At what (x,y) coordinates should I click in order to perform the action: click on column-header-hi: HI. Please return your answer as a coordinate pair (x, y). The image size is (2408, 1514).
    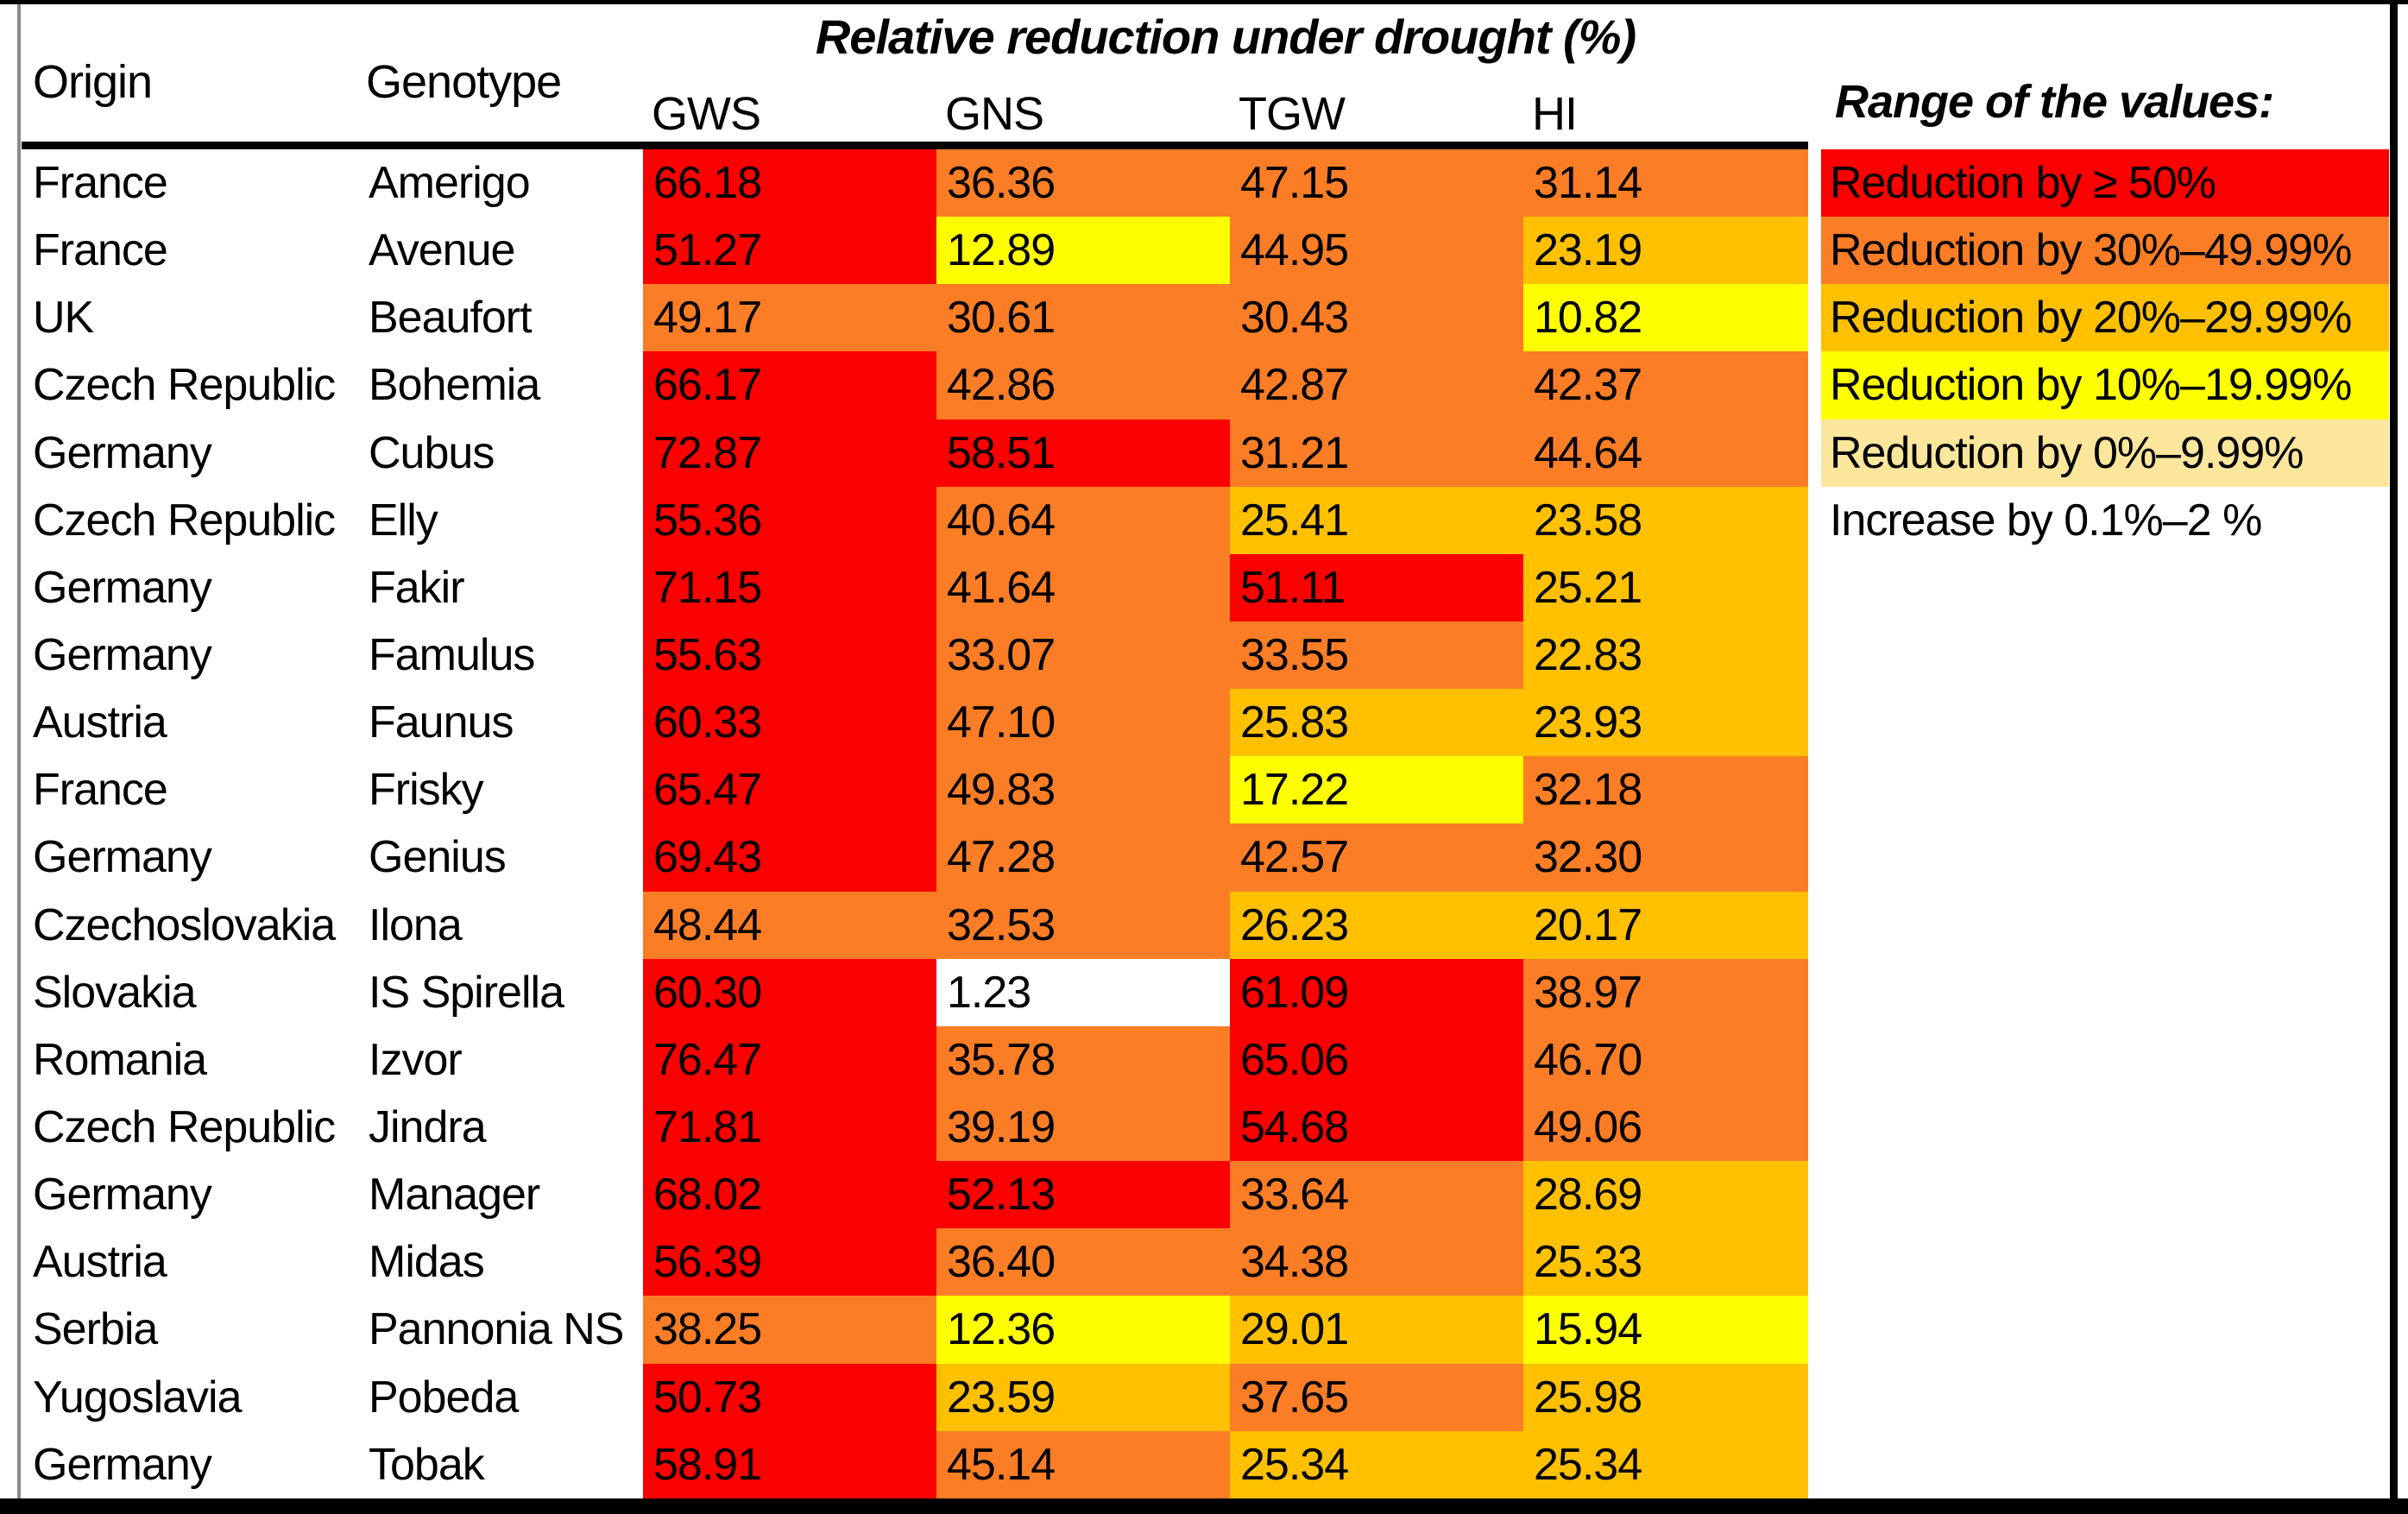
    Looking at the image, I should click on (1555, 114).